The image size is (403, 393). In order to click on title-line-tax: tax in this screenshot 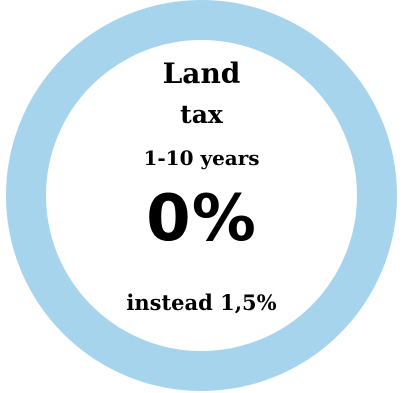, I will do `click(201, 114)`.